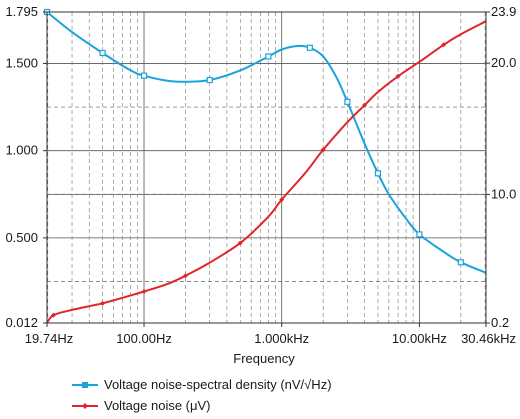 The image size is (520, 419). What do you see at coordinates (21, 11) in the screenshot?
I see `y-left-tick-label: 1.795` at bounding box center [21, 11].